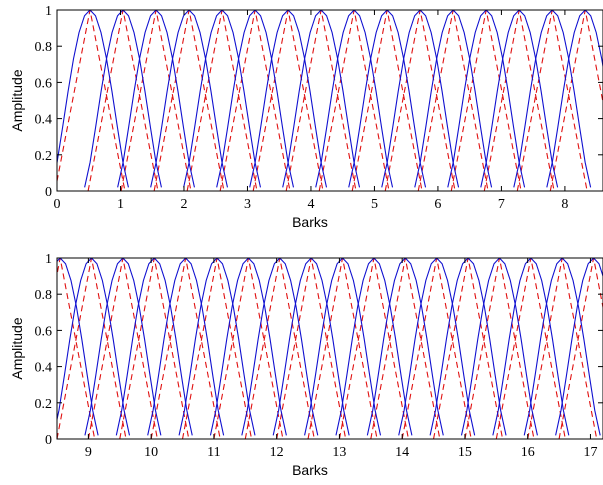  I want to click on x-tick-label: 0, so click(57, 204).